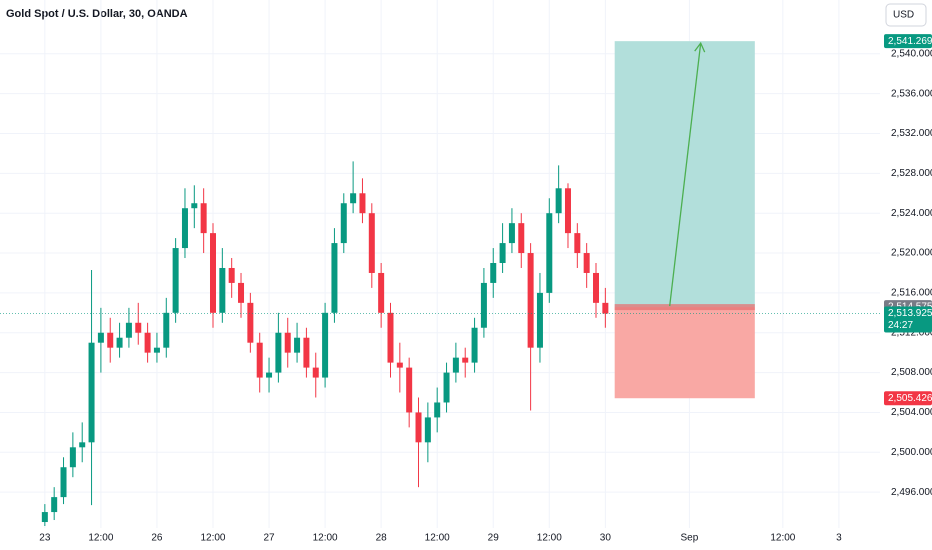 This screenshot has height=550, width=932. I want to click on arrow, so click(685, 175).